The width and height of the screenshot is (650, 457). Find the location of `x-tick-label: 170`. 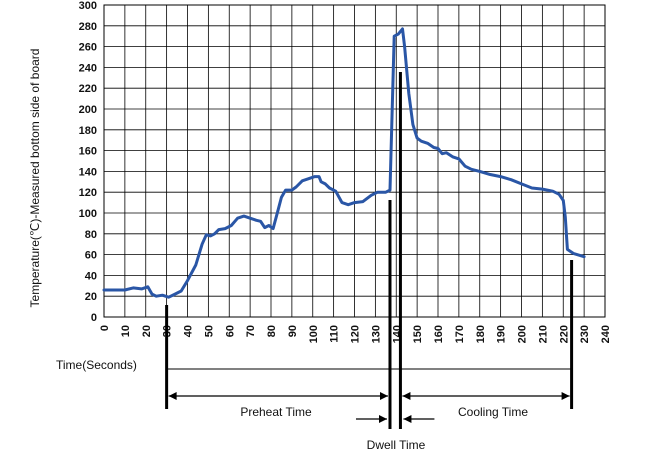

x-tick-label: 170 is located at coordinates (460, 334).